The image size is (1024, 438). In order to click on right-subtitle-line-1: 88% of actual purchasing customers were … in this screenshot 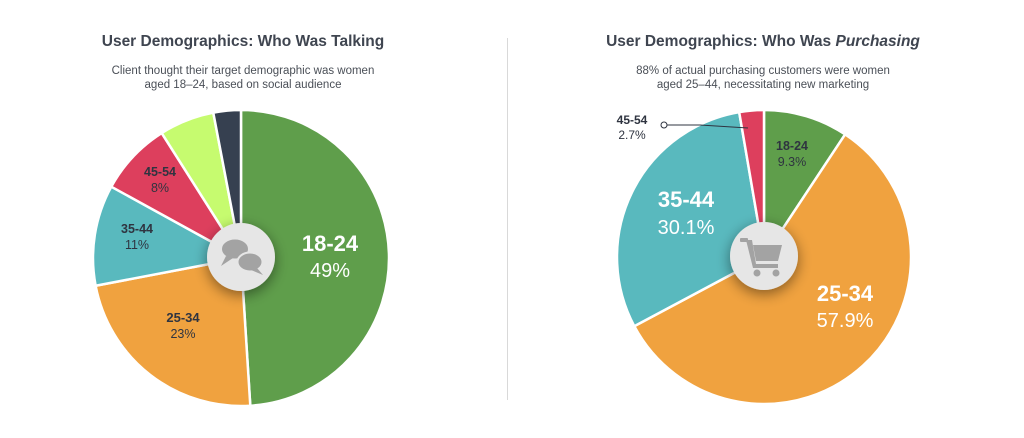, I will do `click(763, 71)`.